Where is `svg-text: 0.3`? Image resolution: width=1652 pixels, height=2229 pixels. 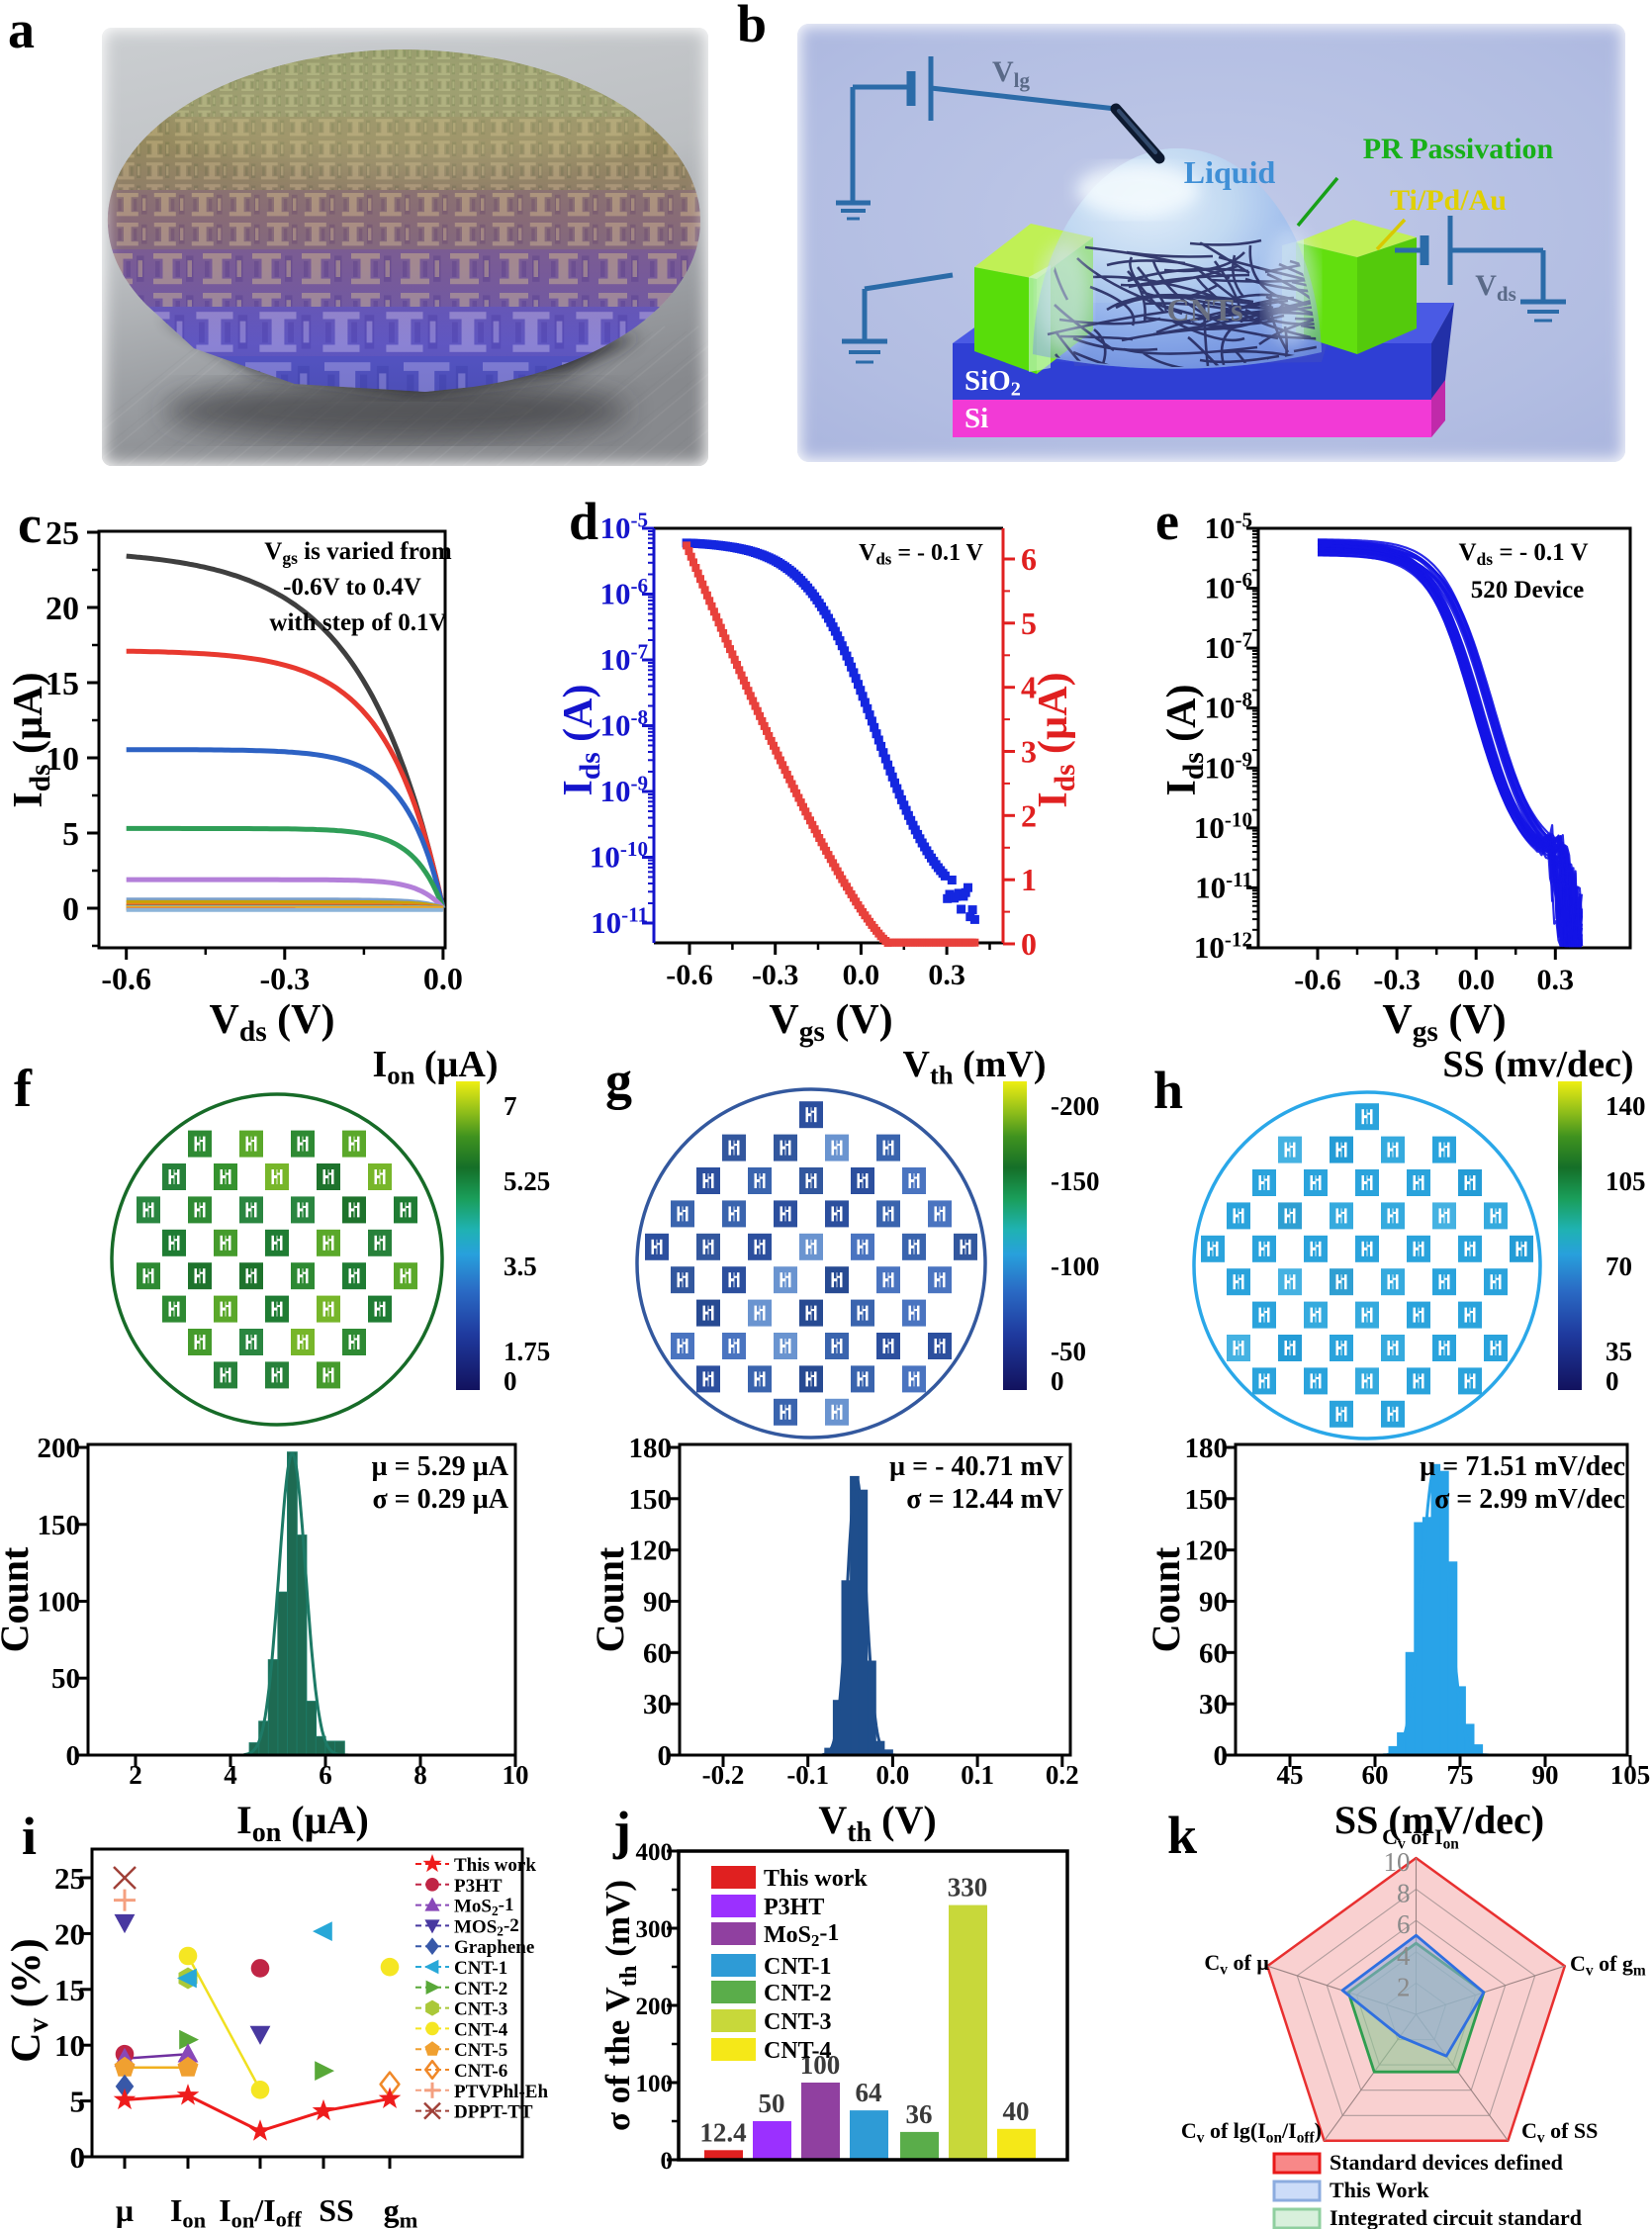
svg-text: 0.3 is located at coordinates (946, 975).